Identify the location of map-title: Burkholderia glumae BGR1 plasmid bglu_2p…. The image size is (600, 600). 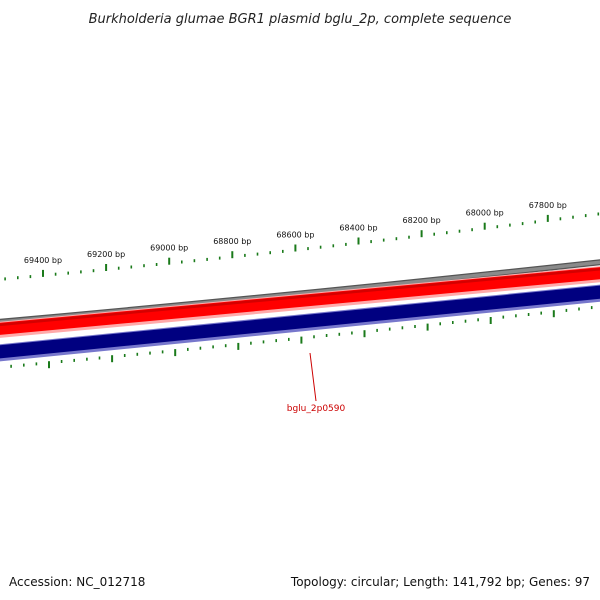
(300, 19).